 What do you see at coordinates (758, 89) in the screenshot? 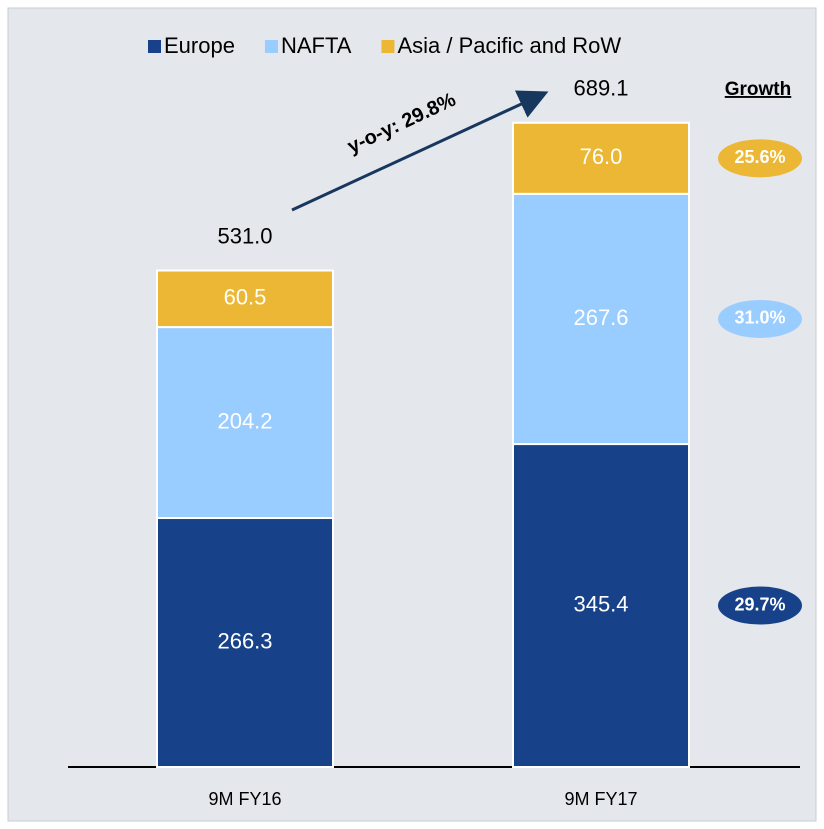
I see `growth-title: Growth` at bounding box center [758, 89].